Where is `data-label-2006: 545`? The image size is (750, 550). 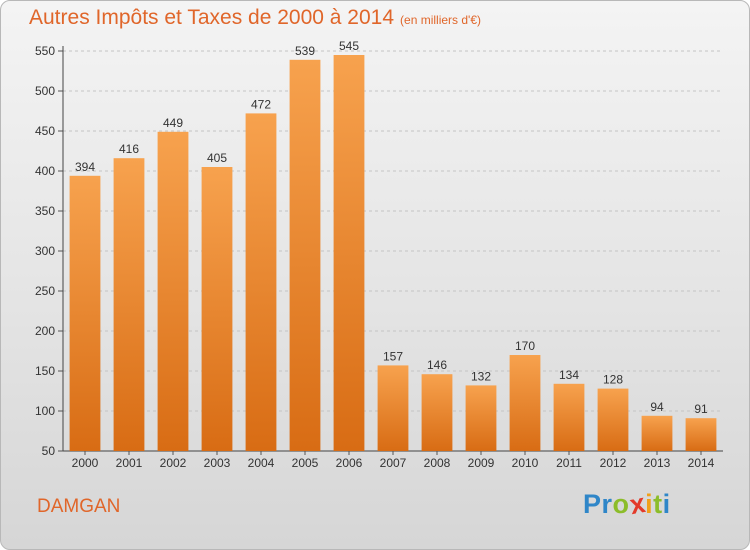 data-label-2006: 545 is located at coordinates (349, 46).